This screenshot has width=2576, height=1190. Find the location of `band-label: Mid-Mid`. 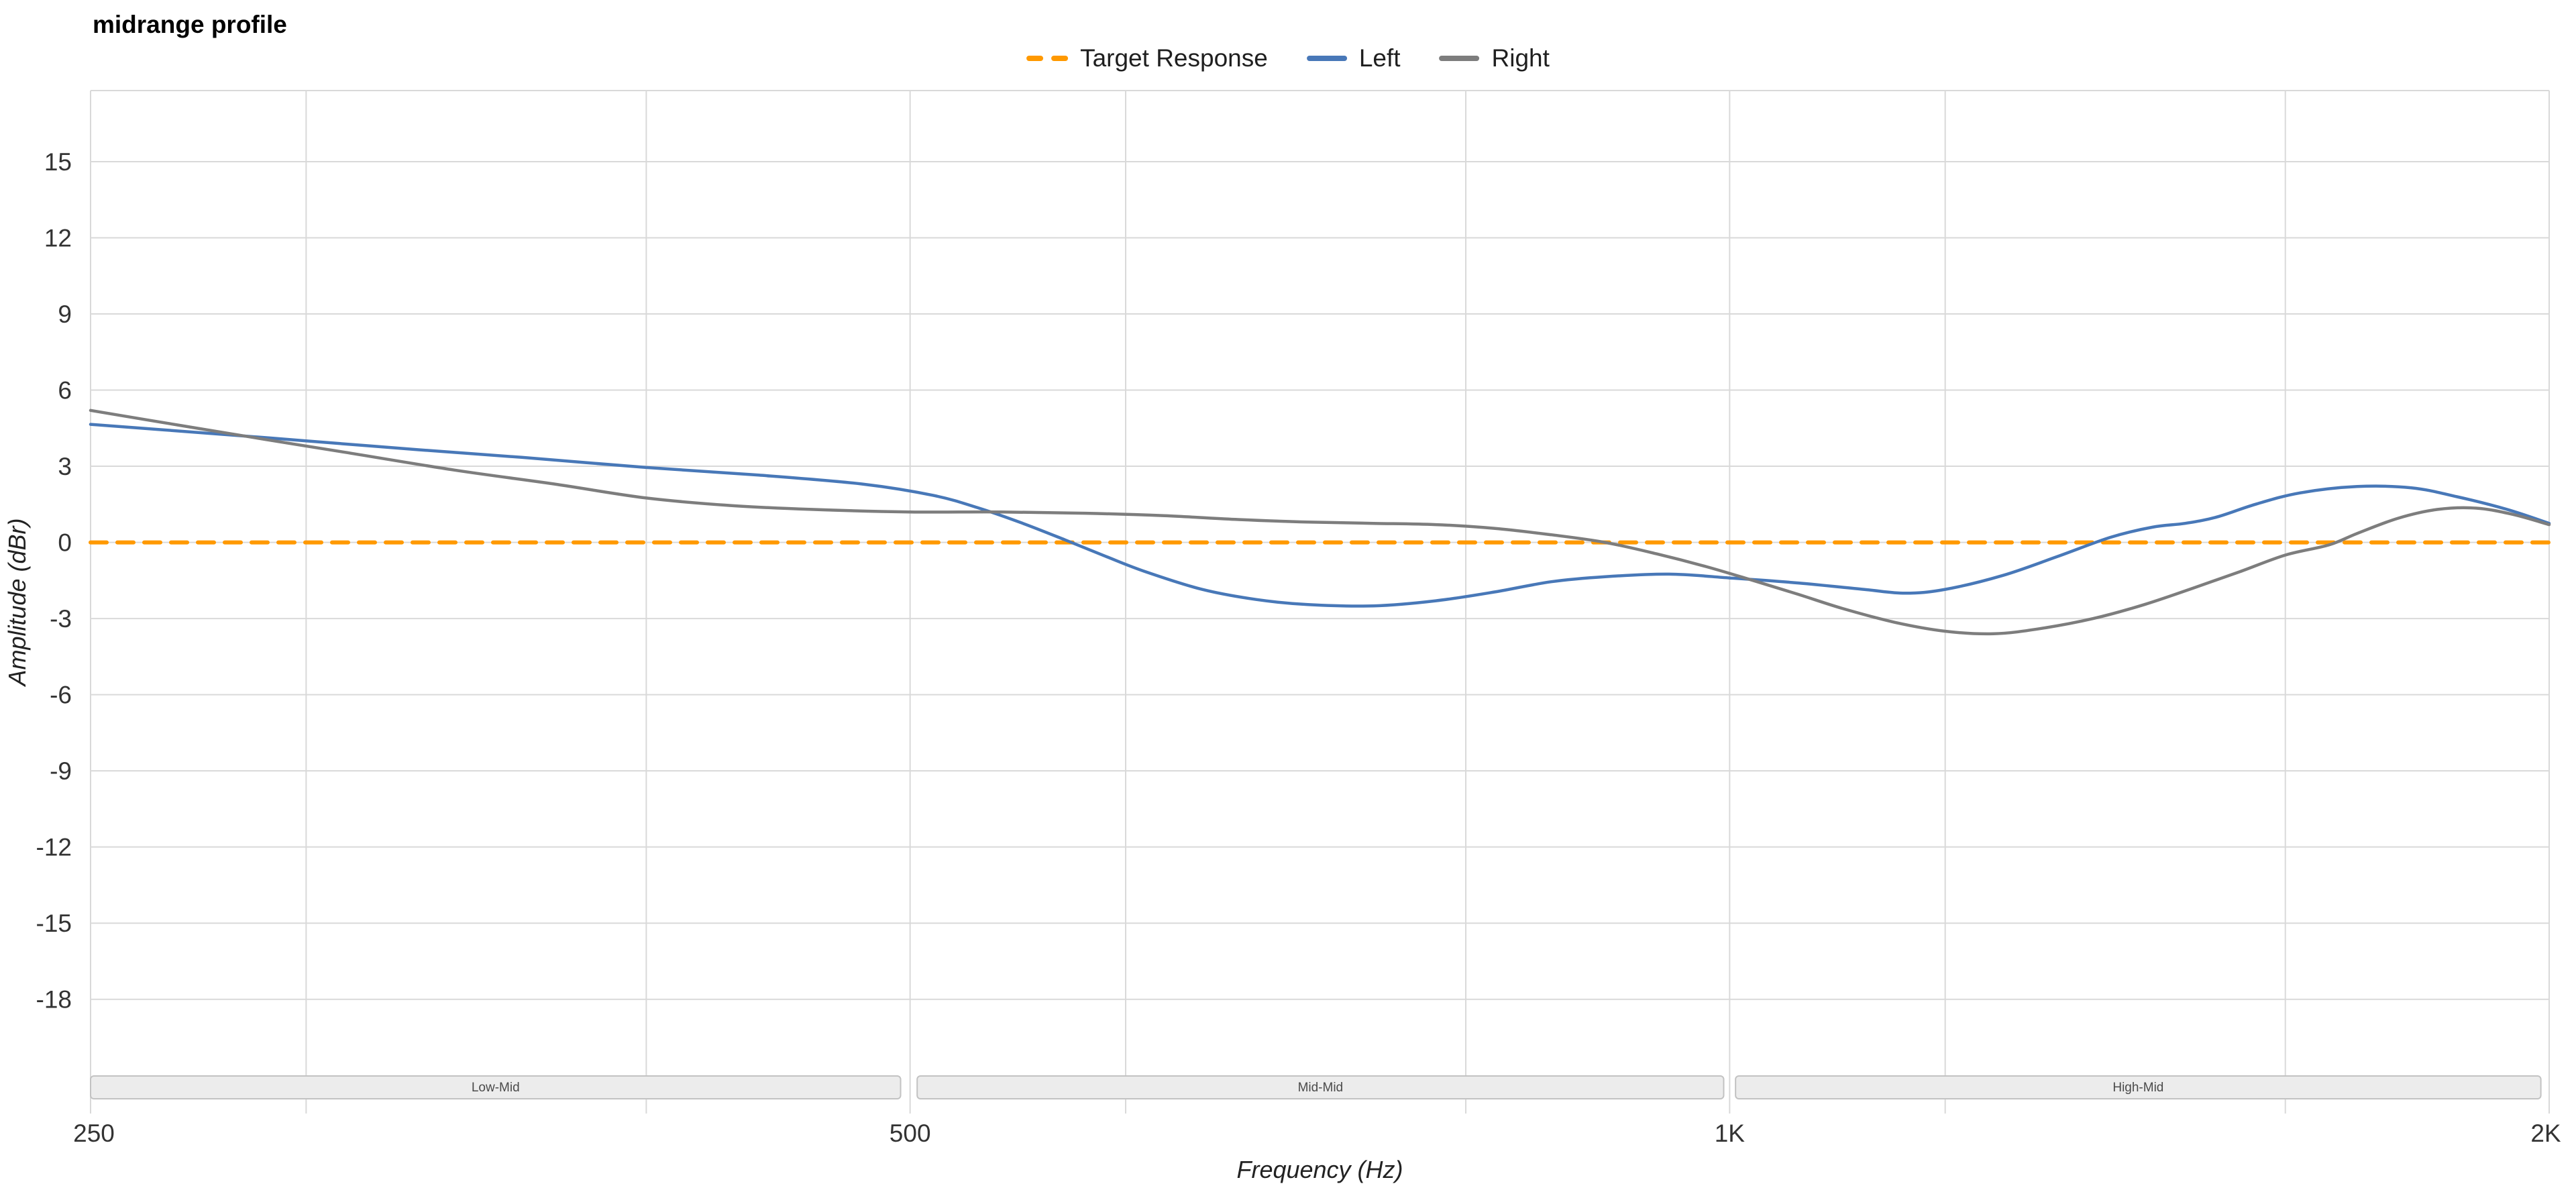

band-label: Mid-Mid is located at coordinates (1321, 1088).